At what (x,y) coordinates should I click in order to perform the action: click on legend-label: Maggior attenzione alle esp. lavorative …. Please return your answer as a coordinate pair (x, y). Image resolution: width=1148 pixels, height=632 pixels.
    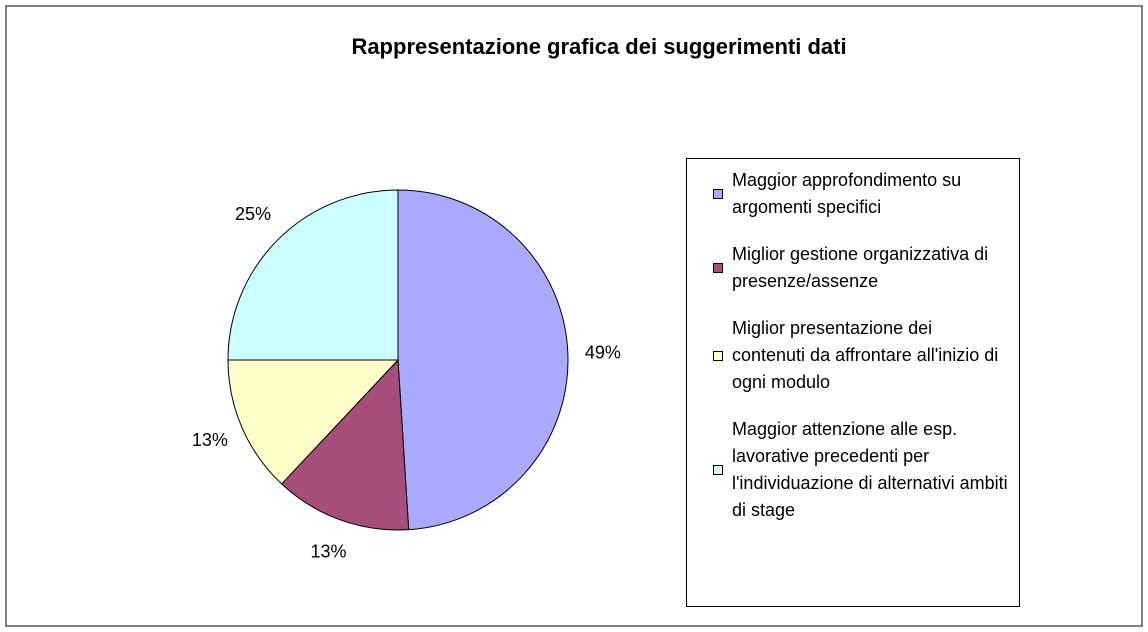
    Looking at the image, I should click on (870, 469).